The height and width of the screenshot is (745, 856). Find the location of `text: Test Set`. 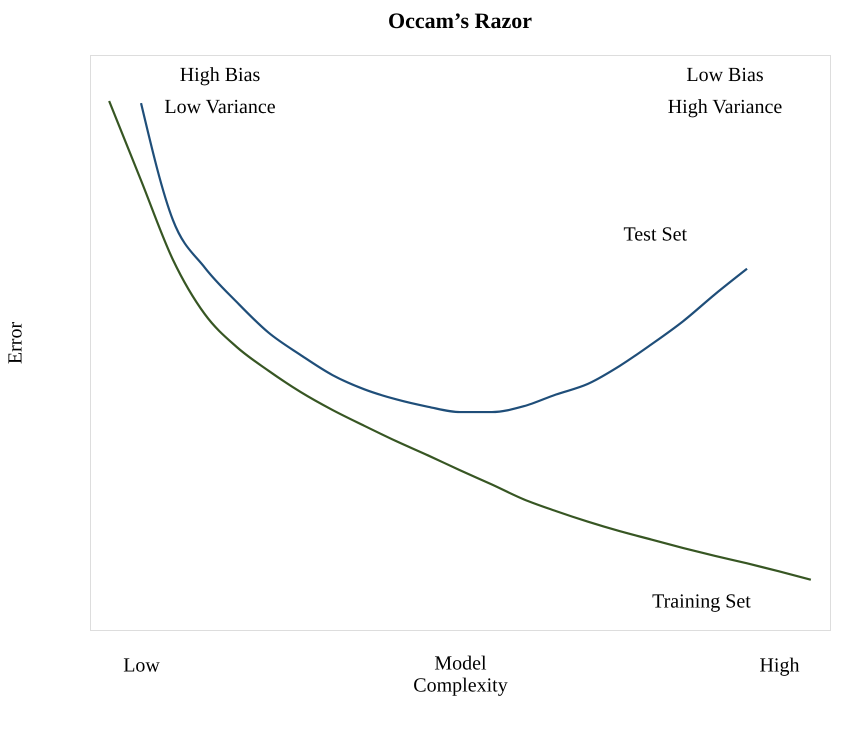

text: Test Set is located at coordinates (655, 235).